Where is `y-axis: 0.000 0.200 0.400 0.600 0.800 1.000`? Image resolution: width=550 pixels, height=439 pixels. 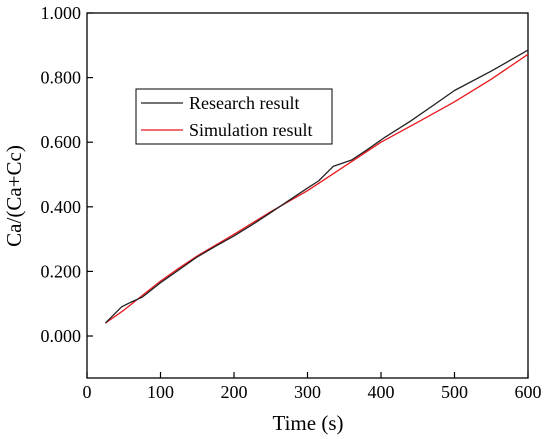
y-axis: 0.000 0.200 0.400 0.600 0.800 1.000 is located at coordinates (67, 174).